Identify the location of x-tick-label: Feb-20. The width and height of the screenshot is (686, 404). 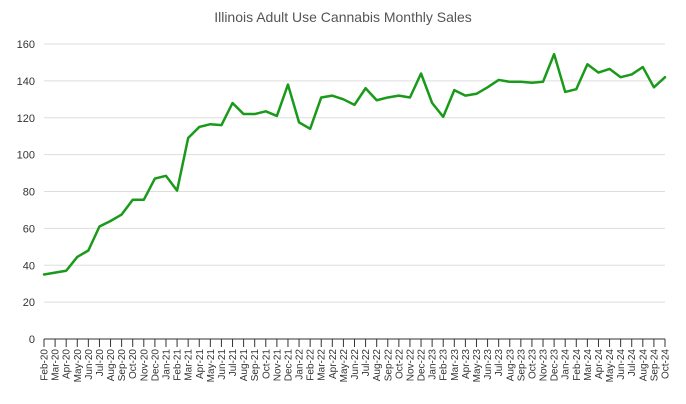
(45, 365).